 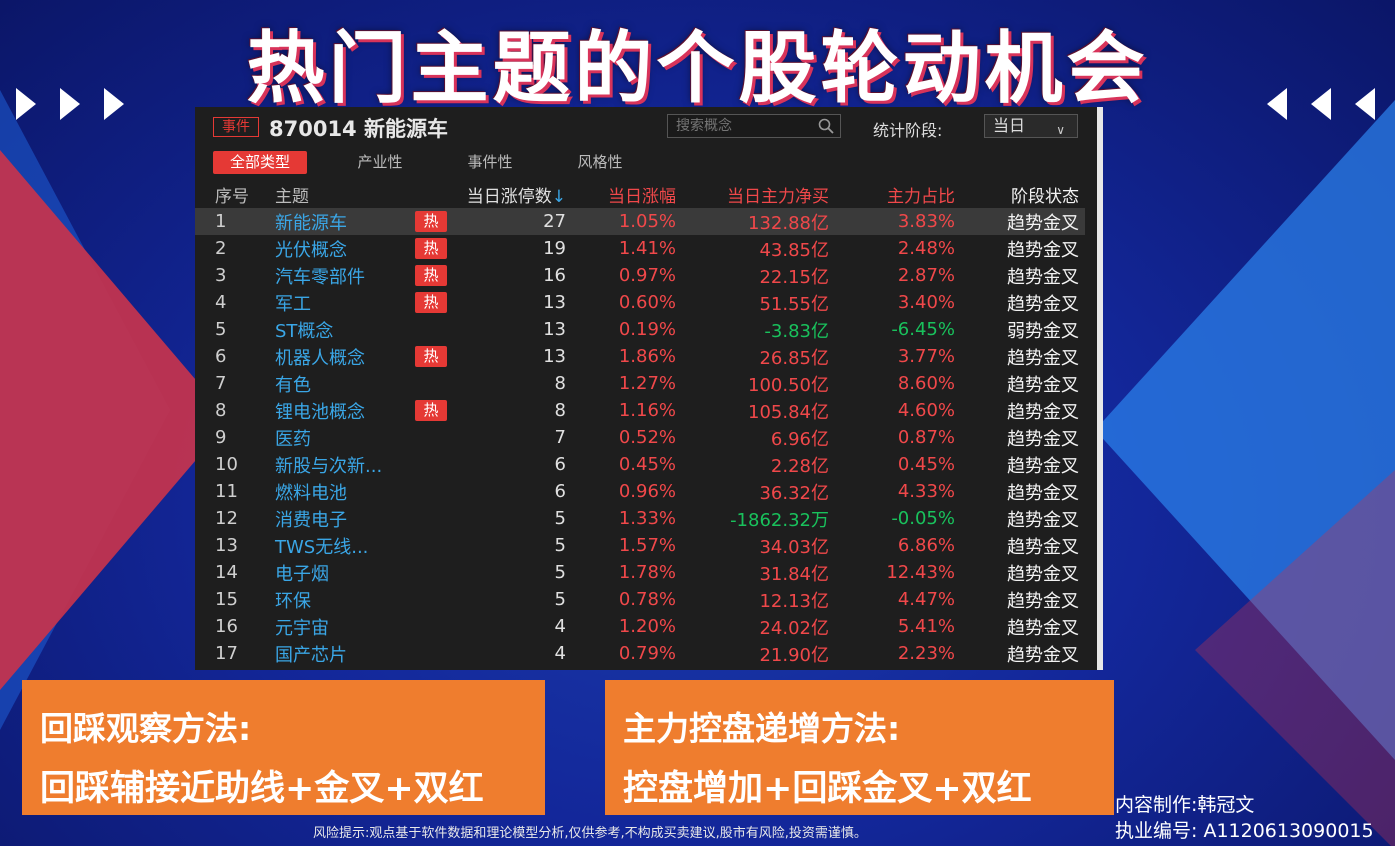 What do you see at coordinates (365, 248) in the screenshot?
I see `row-theme-name: 光伏概念 热` at bounding box center [365, 248].